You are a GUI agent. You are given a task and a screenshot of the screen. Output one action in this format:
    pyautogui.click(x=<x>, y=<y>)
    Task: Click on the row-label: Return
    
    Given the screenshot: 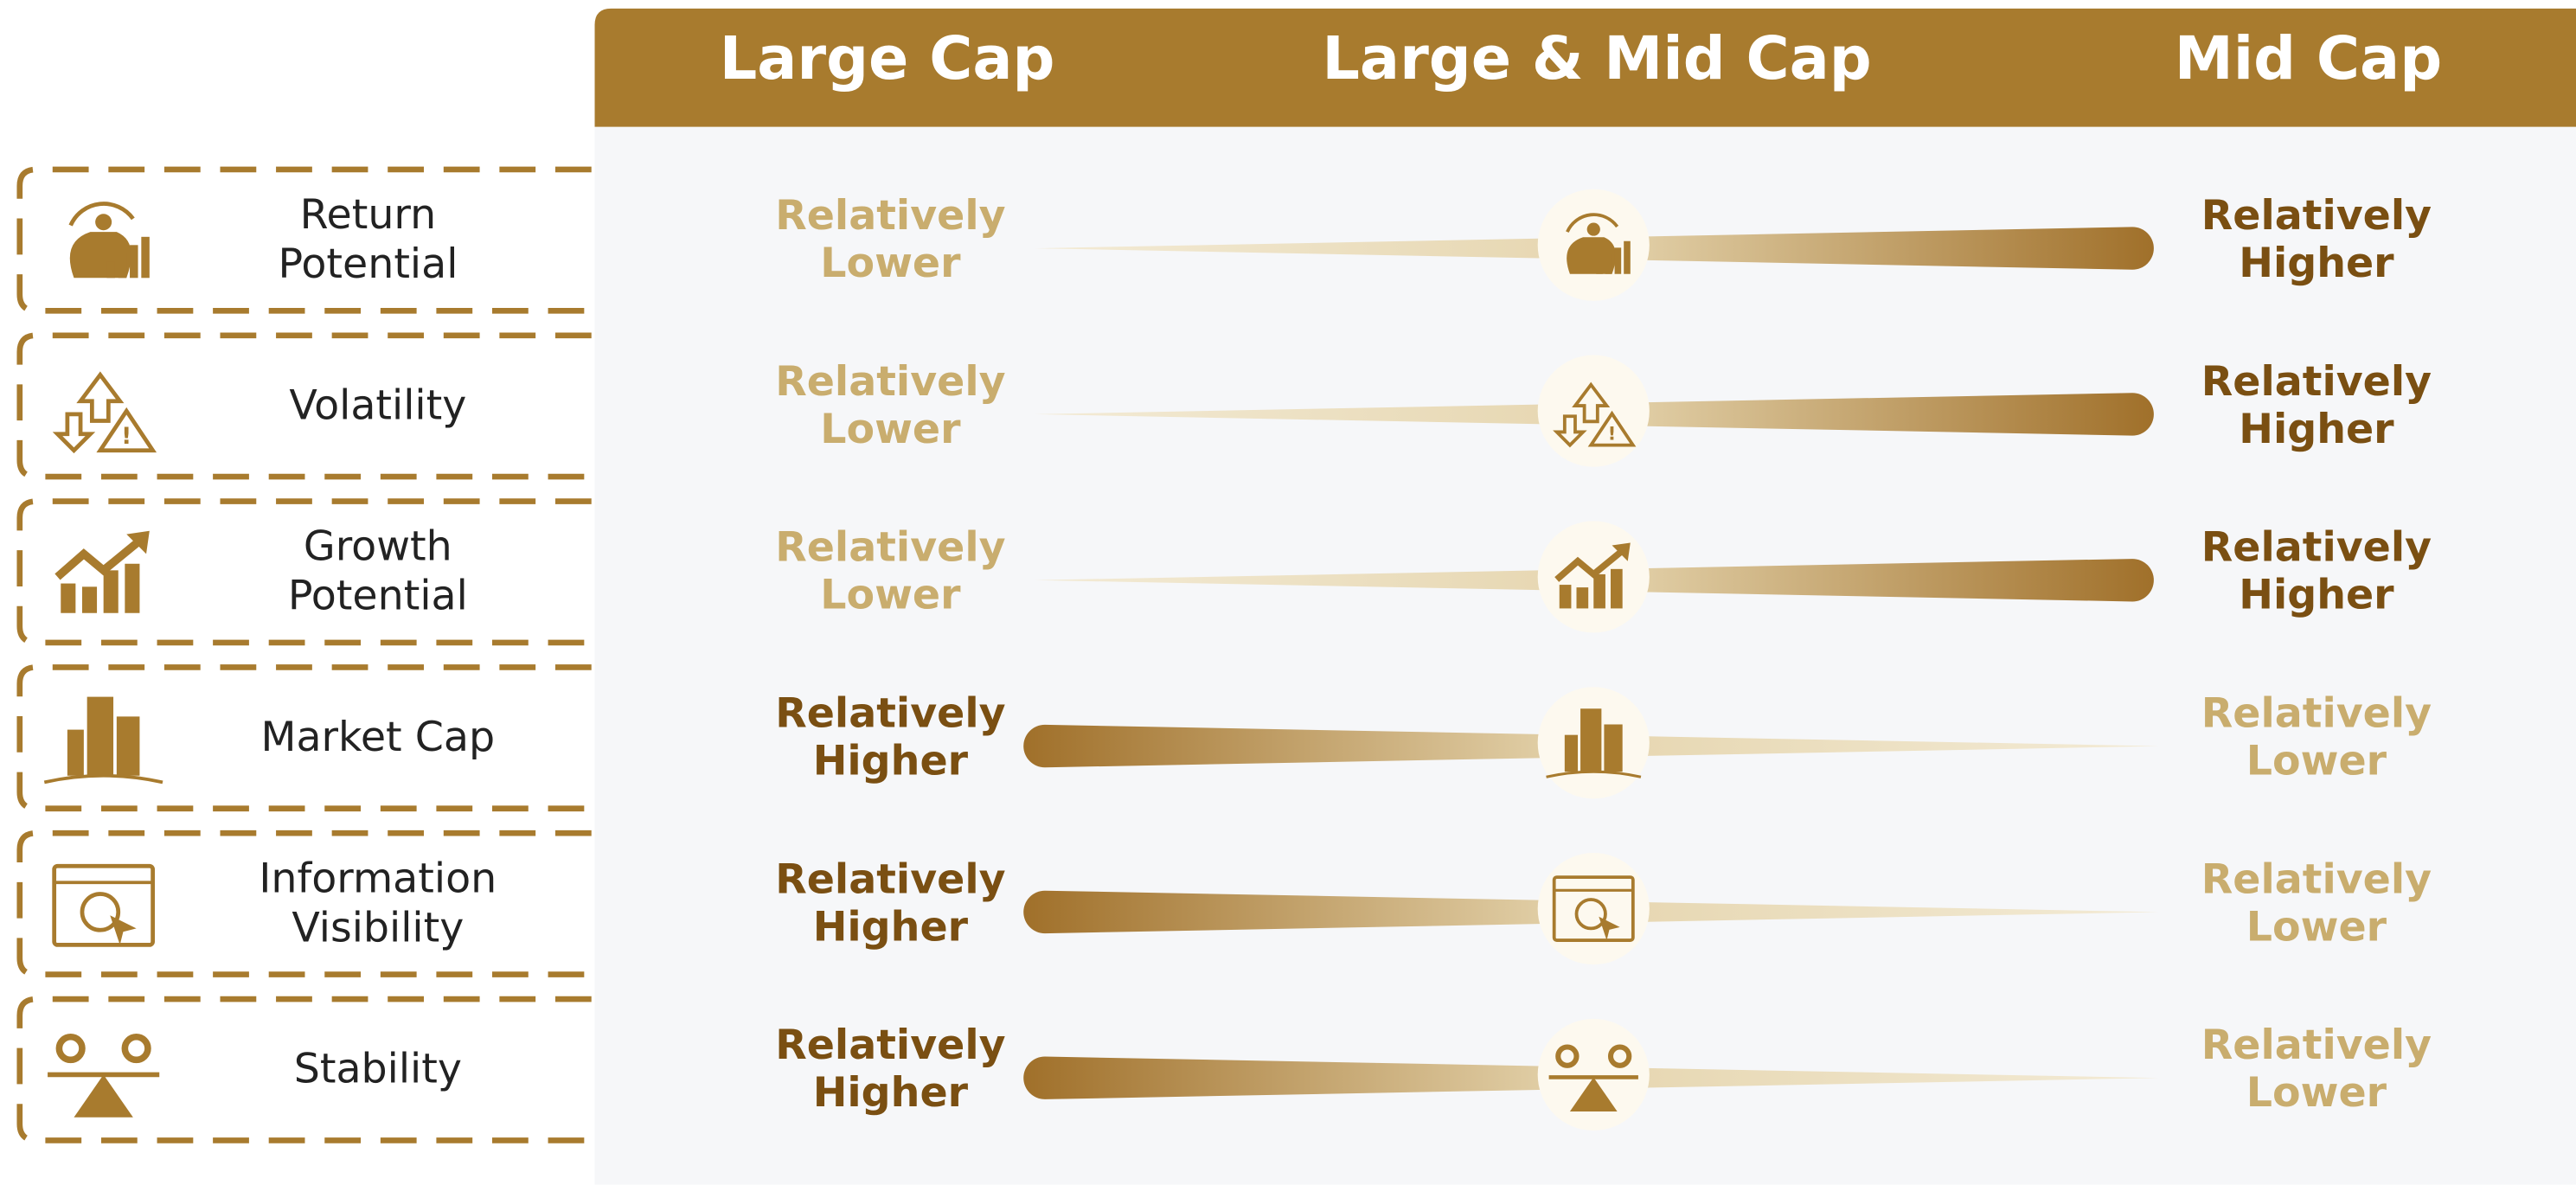 What is the action you would take?
    pyautogui.click(x=368, y=215)
    